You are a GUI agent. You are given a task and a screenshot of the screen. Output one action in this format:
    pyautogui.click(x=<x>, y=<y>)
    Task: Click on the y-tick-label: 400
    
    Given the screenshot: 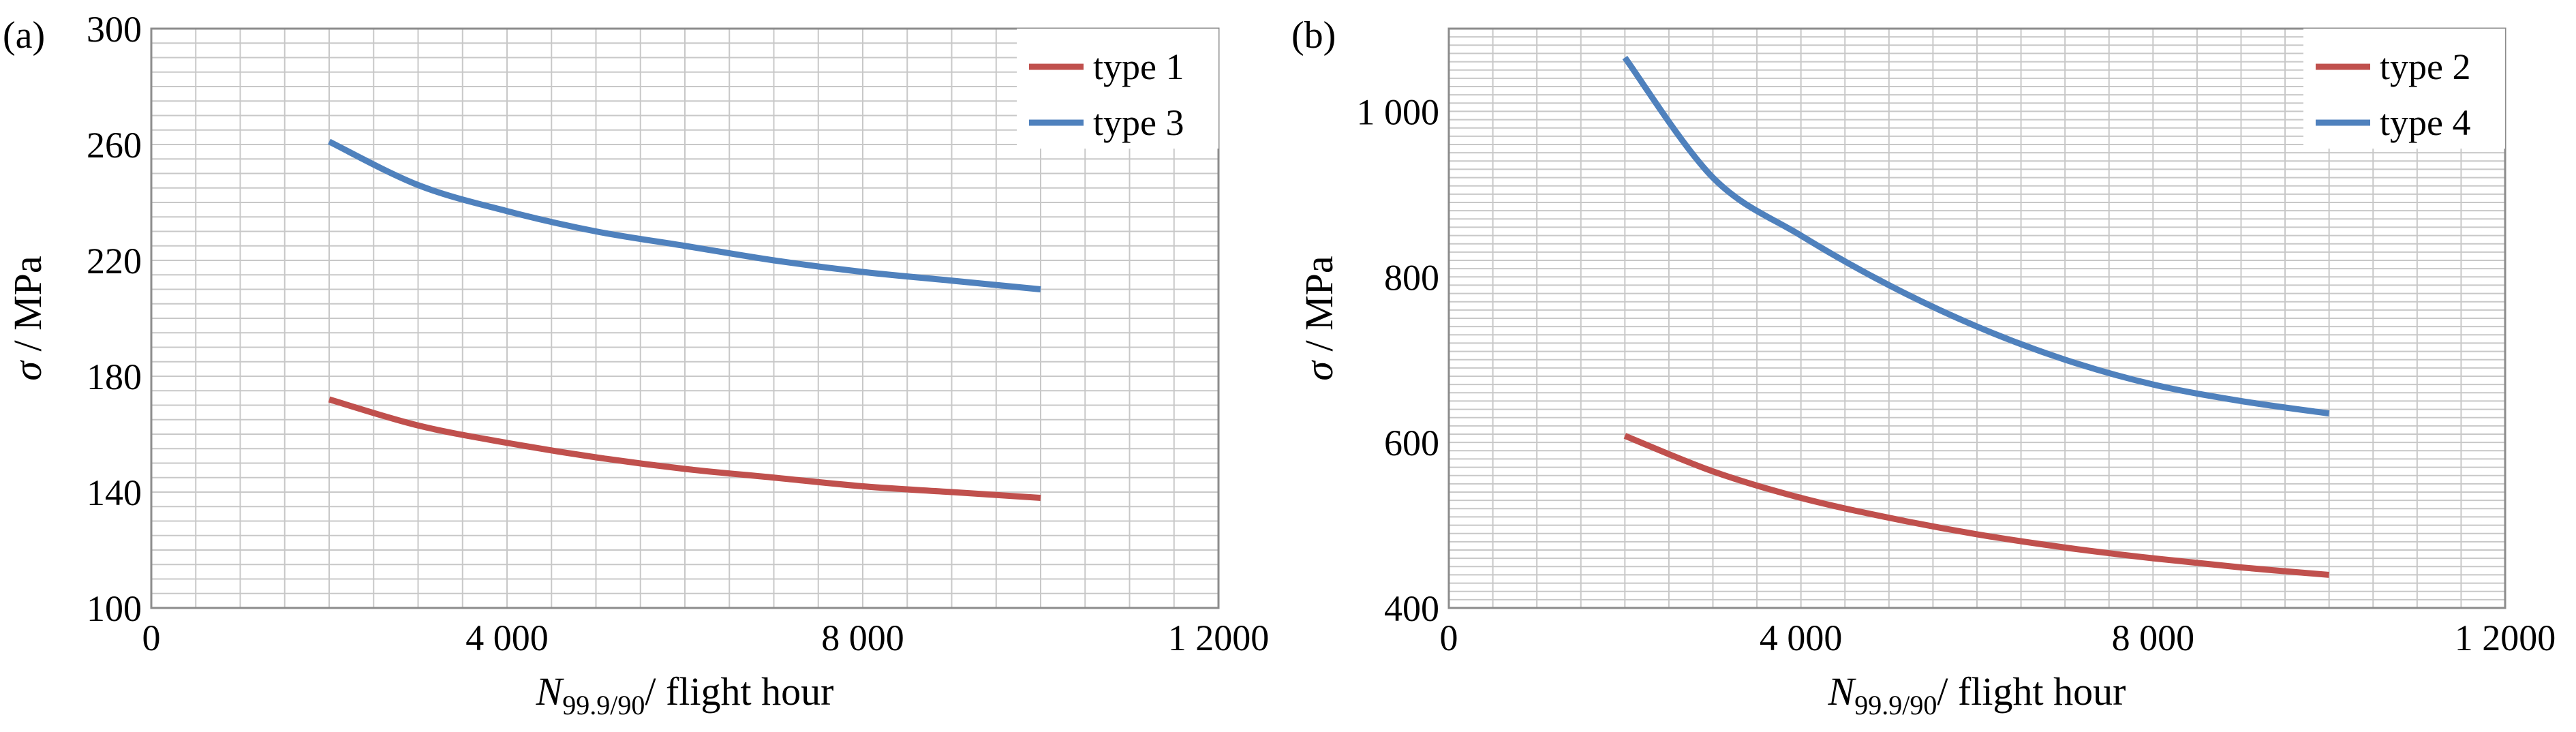 What is the action you would take?
    pyautogui.click(x=1411, y=608)
    